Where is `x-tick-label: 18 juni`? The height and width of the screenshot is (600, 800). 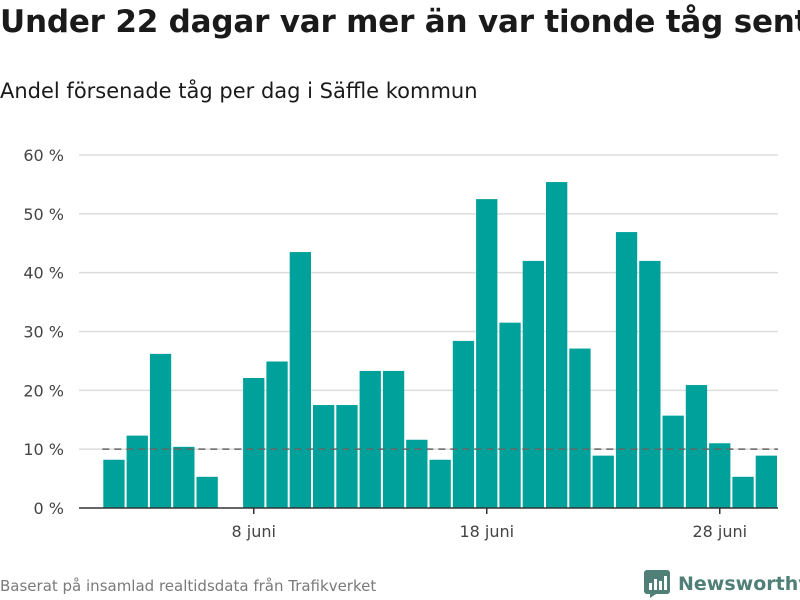
x-tick-label: 18 juni is located at coordinates (486, 531).